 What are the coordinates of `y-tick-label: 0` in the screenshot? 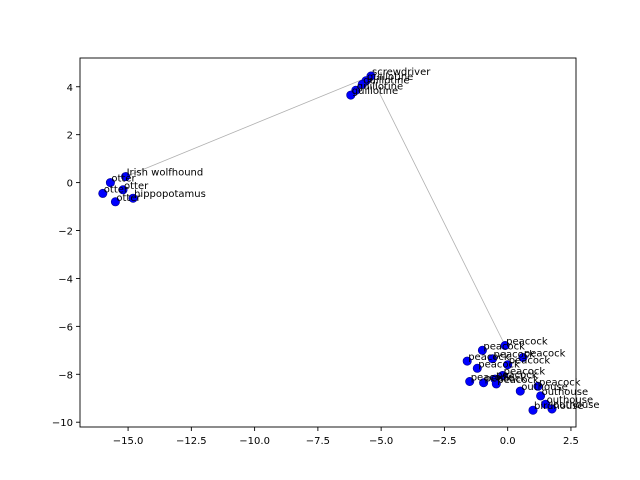 It's located at (70, 184).